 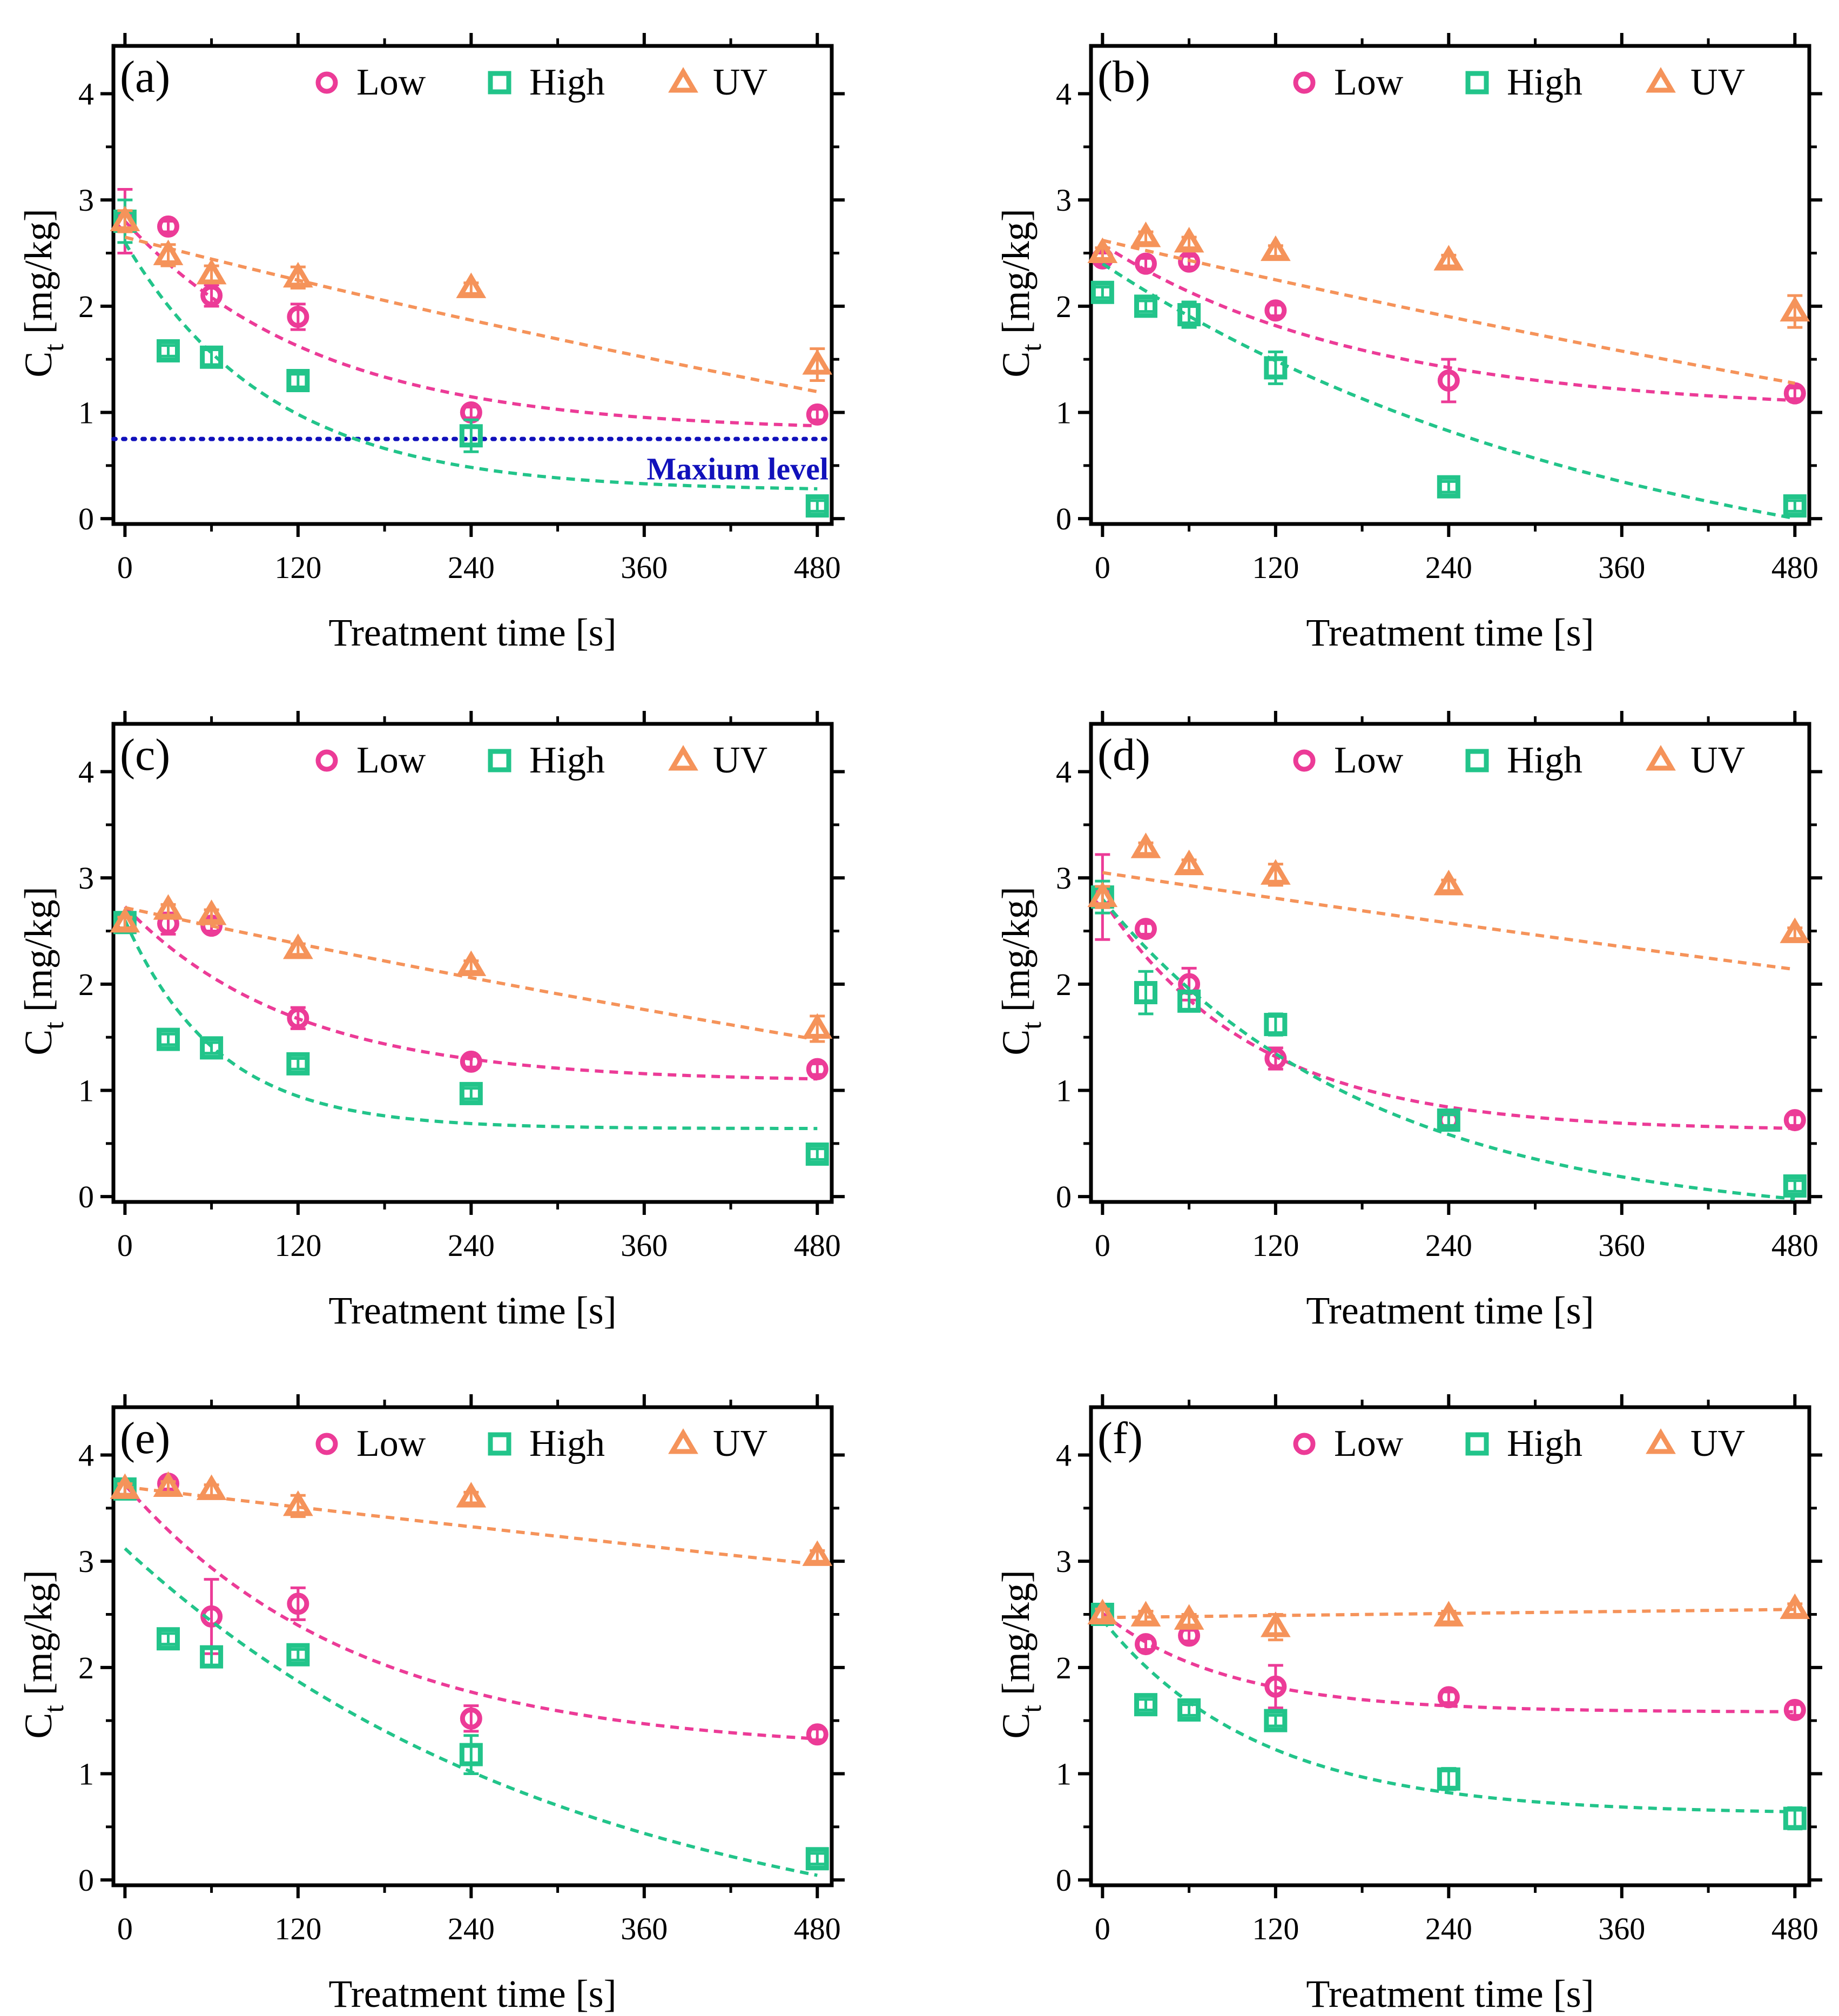 What do you see at coordinates (1102, 567) in the screenshot?
I see `x-tick-label: 0` at bounding box center [1102, 567].